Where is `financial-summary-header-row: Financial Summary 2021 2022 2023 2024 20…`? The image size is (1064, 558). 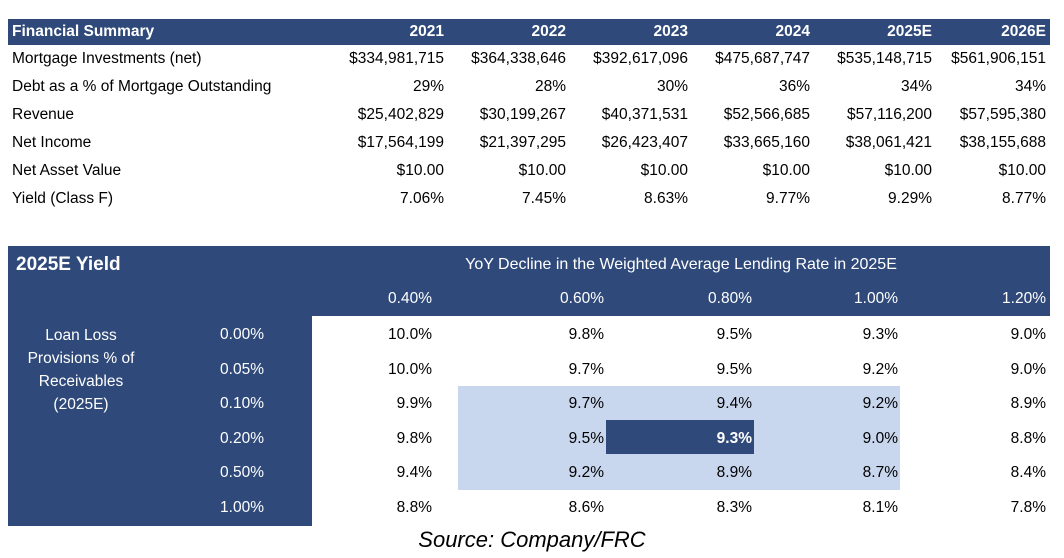 financial-summary-header-row: Financial Summary 2021 2022 2023 2024 20… is located at coordinates (529, 32).